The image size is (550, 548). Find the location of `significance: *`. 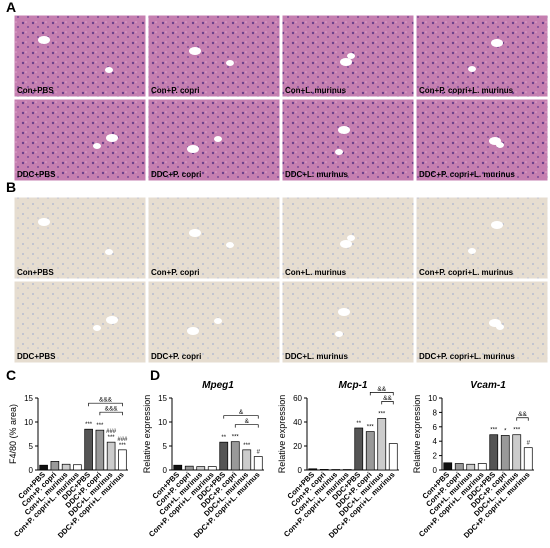

significance: * is located at coordinates (505, 431).